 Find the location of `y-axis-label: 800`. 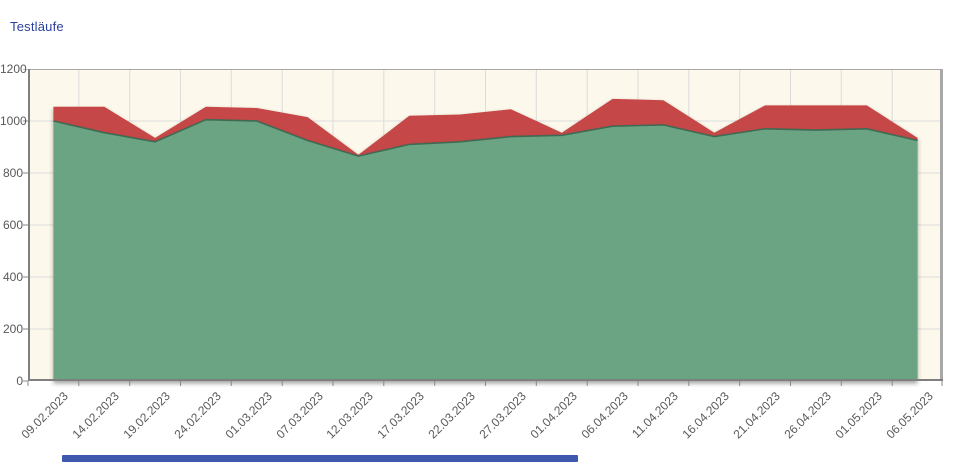

y-axis-label: 800 is located at coordinates (12, 172).